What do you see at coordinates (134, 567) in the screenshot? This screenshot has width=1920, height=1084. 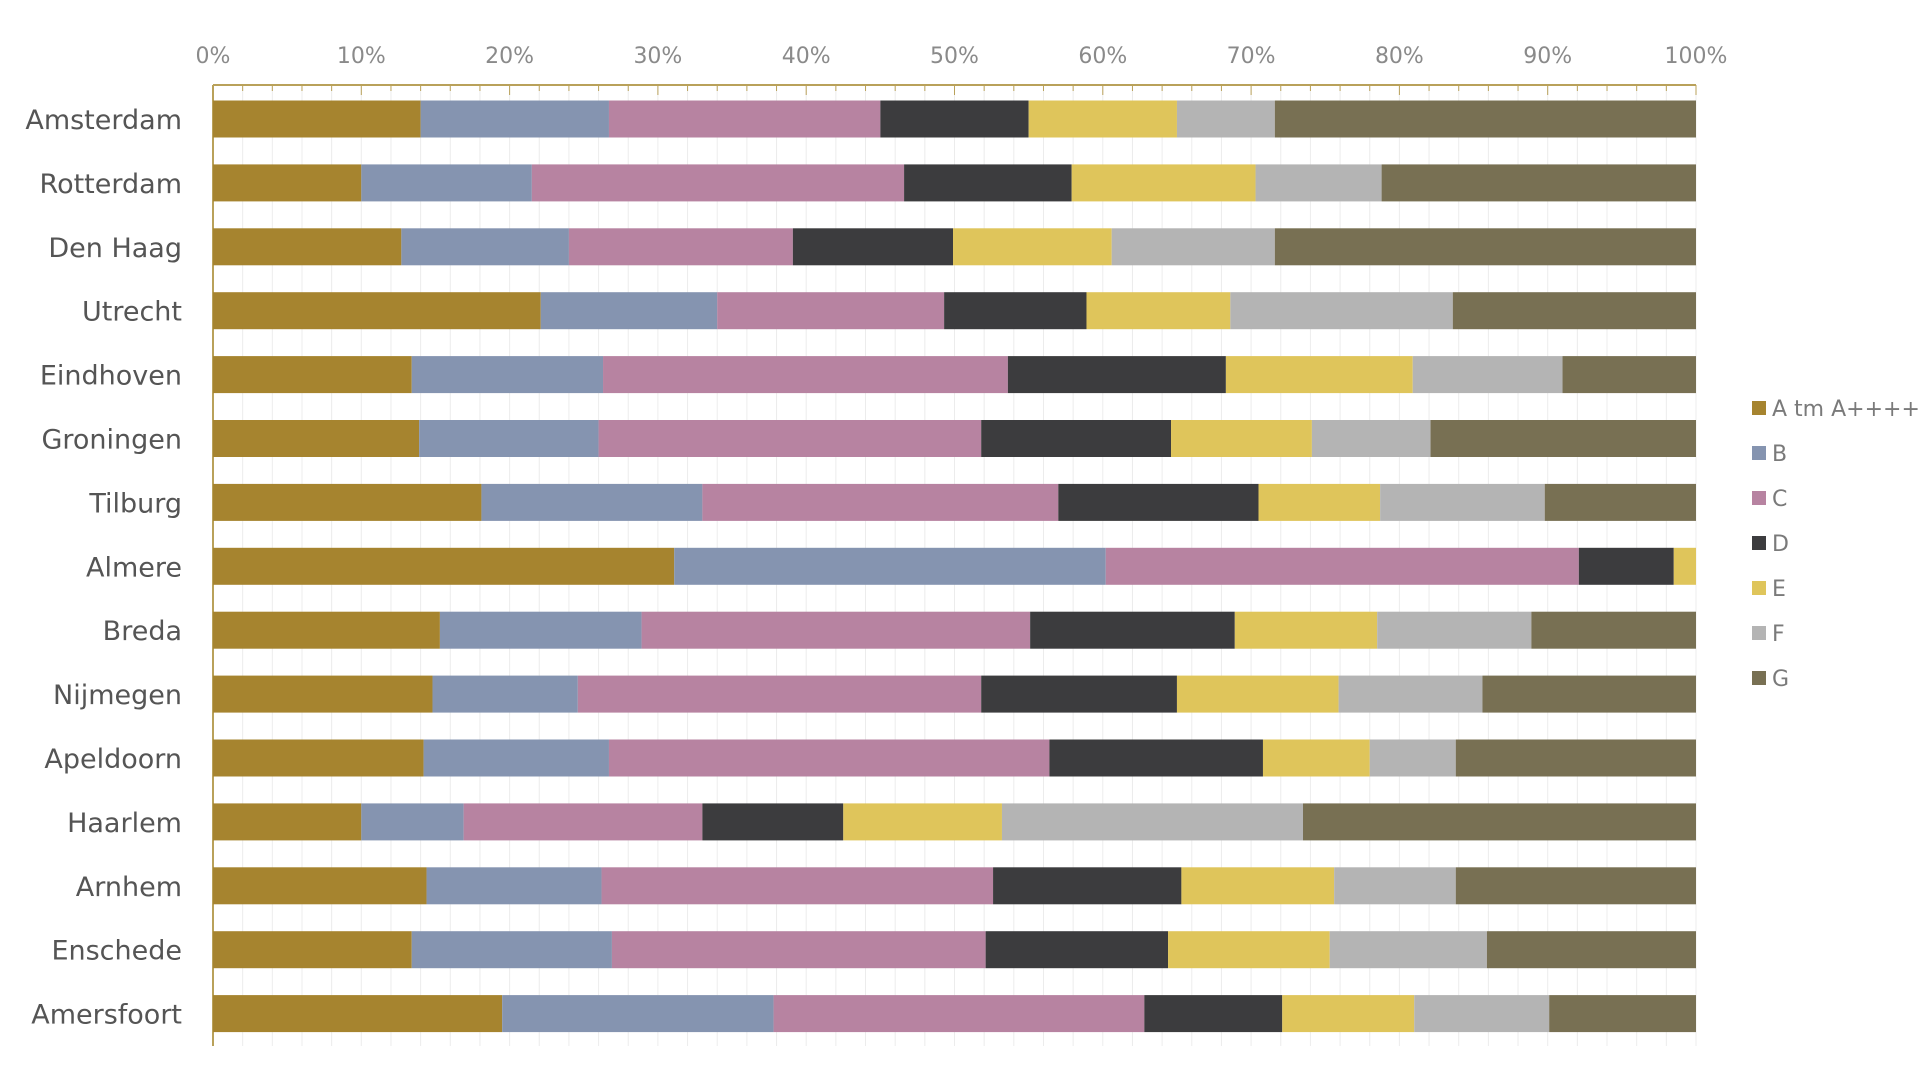 I see `category-label: Almere` at bounding box center [134, 567].